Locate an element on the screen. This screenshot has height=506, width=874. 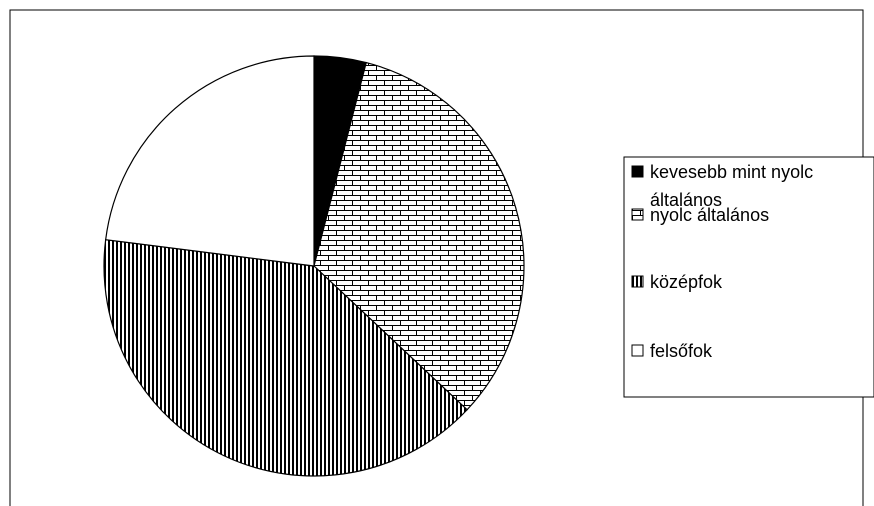
legend-box is located at coordinates (748, 277).